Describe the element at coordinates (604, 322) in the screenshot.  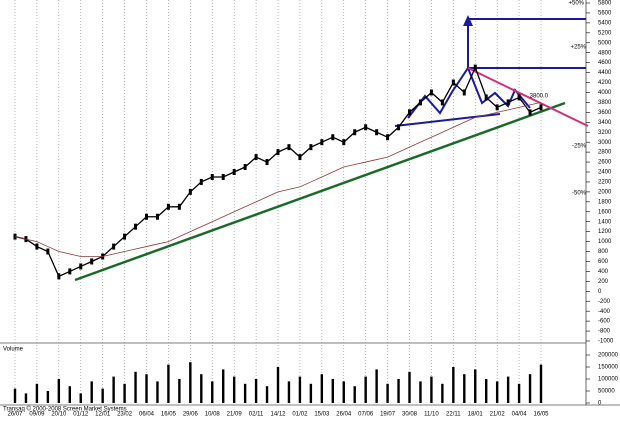
I see `y-tick-label: -600` at that location.